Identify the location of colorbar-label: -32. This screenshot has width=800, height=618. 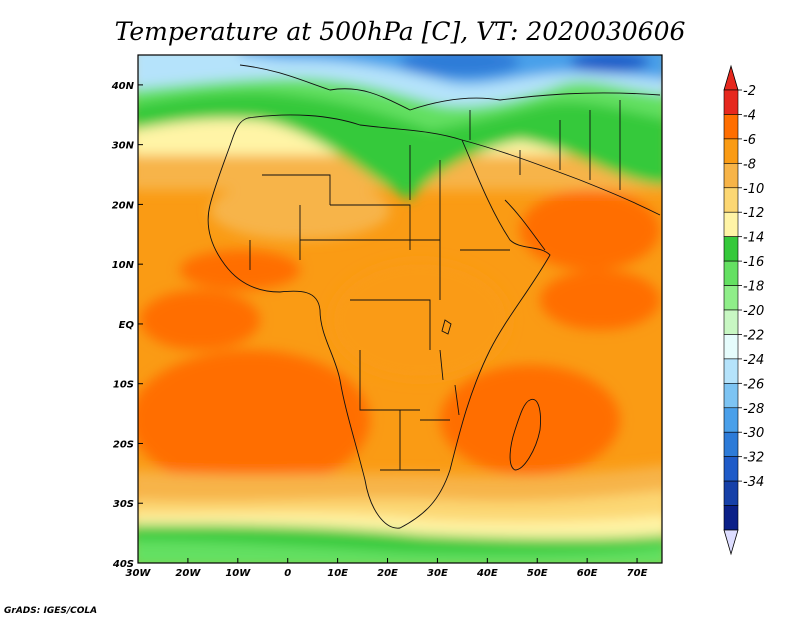
(753, 458).